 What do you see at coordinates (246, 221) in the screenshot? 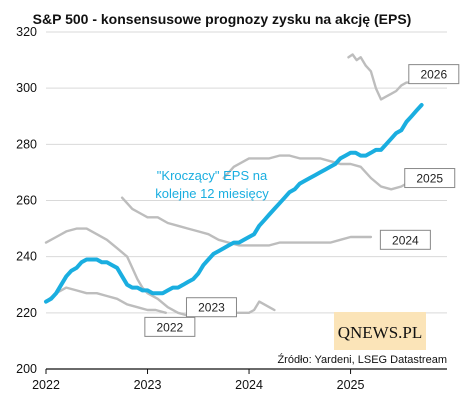
I see `series-line-2024` at bounding box center [246, 221].